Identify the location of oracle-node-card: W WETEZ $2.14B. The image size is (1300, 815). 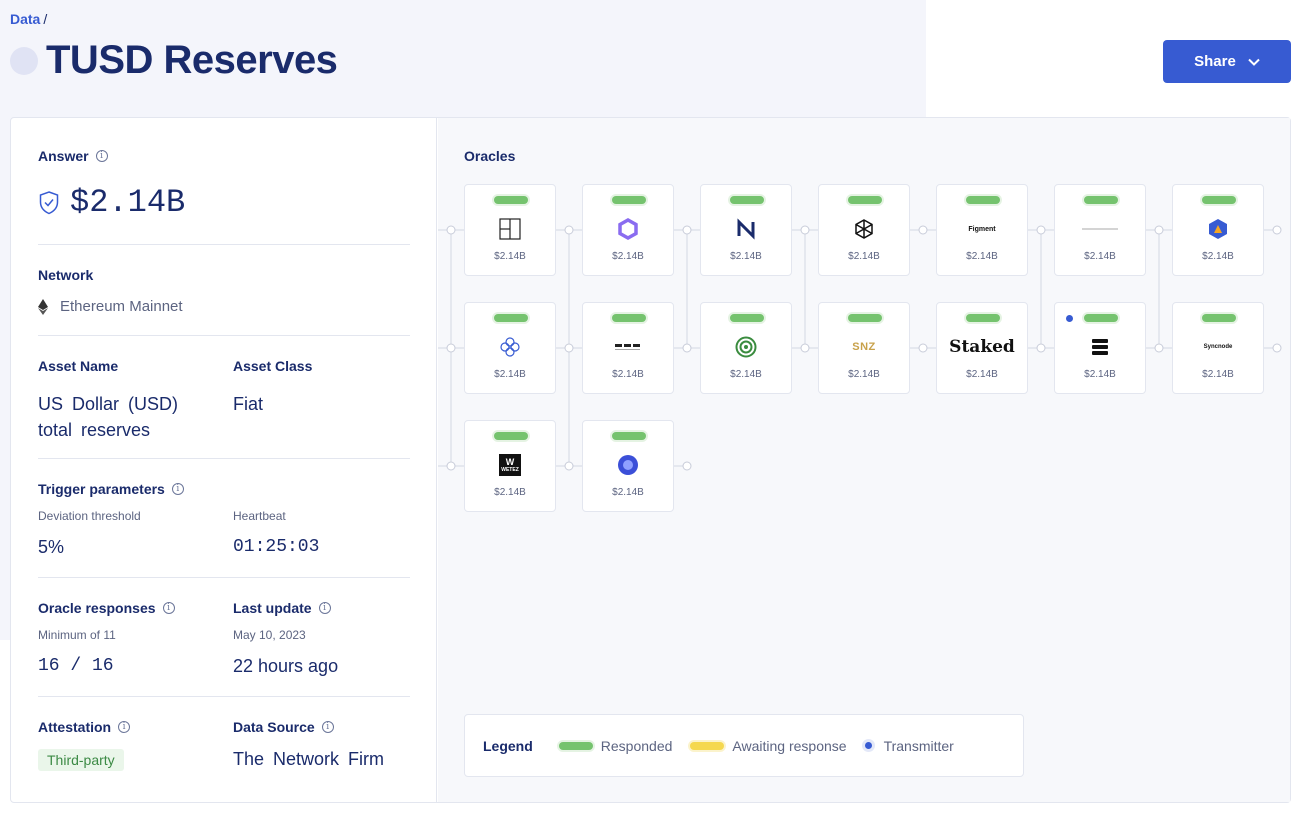
(510, 466).